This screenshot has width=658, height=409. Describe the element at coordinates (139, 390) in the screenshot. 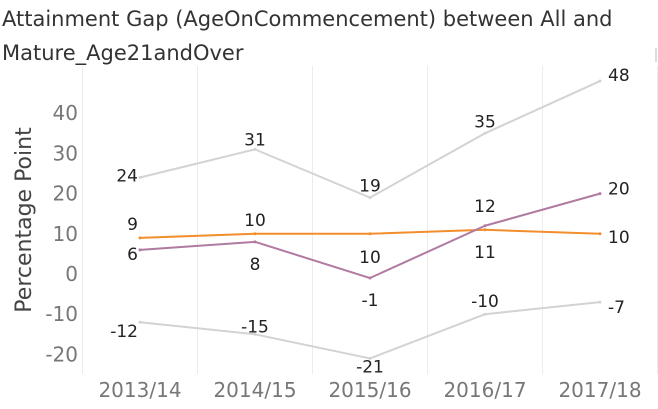

I see `x-tick-label: 2013/14` at that location.